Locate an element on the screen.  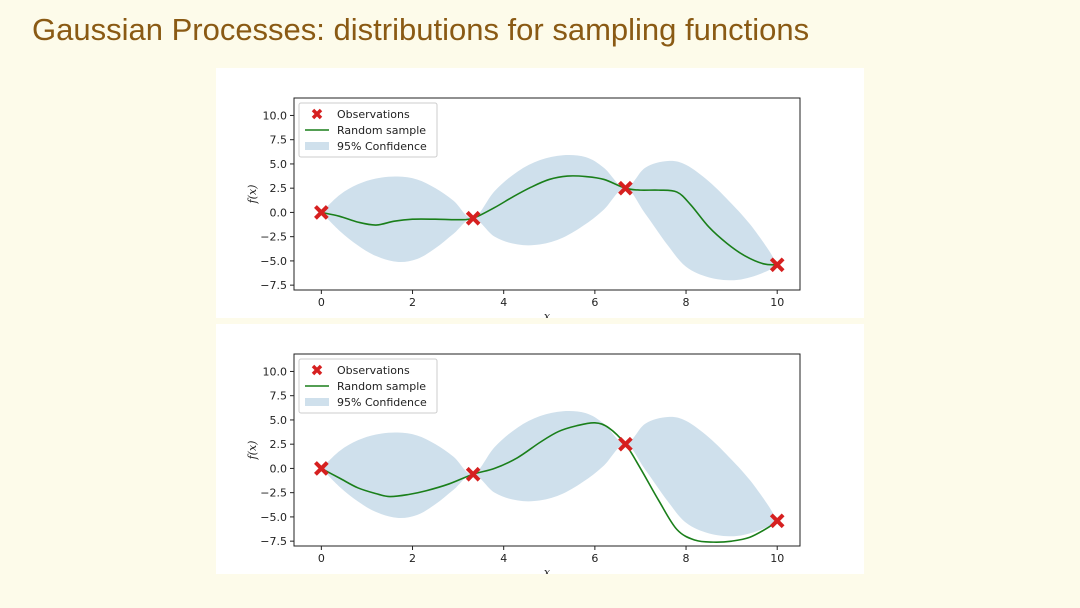
top-ytick-label: 7.5 is located at coordinates (279, 140).